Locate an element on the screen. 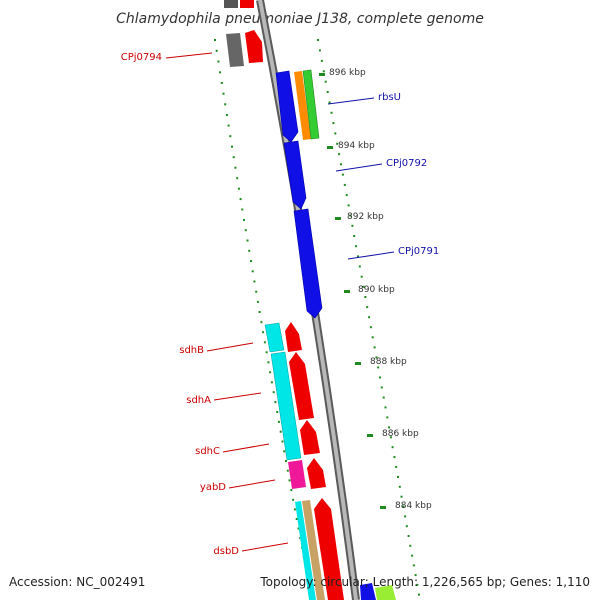 Image resolution: width=600 pixels, height=600 pixels. gene-bottom-blue is located at coordinates (368, 591).